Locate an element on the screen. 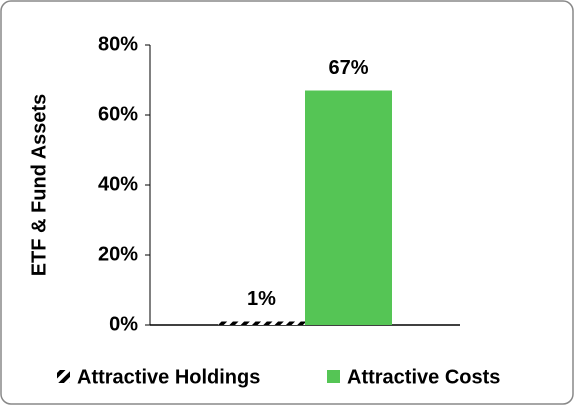 Image resolution: width=574 pixels, height=405 pixels. y-tick-label: 20% is located at coordinates (118, 254).